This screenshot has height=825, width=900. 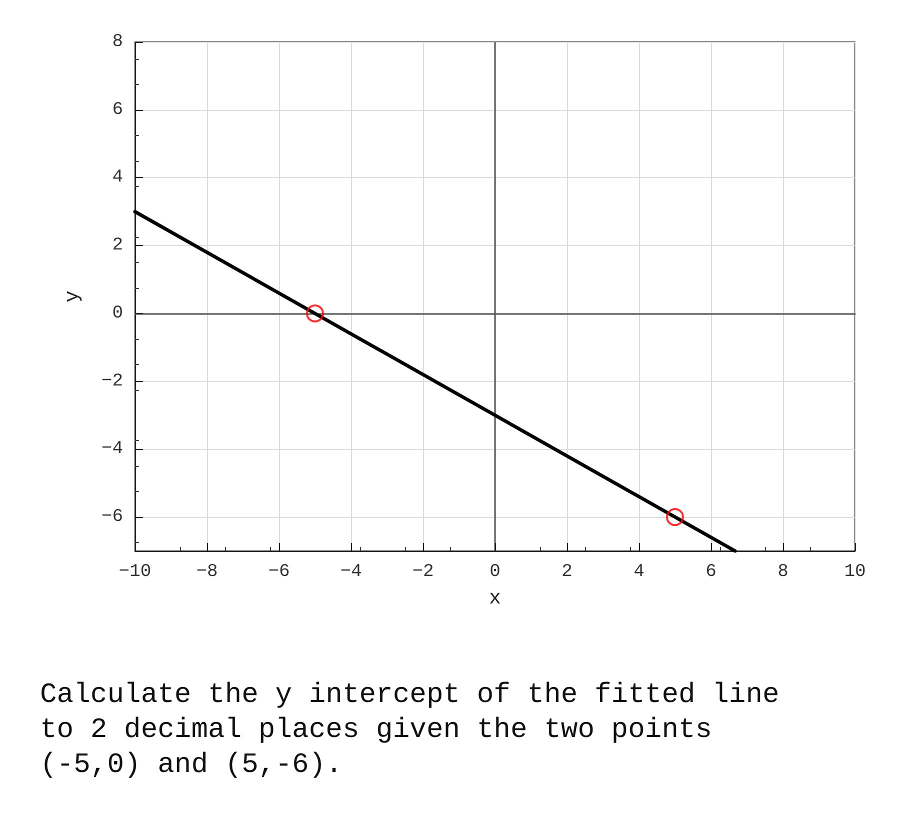 I want to click on x-tick-label: −6, so click(x=279, y=572).